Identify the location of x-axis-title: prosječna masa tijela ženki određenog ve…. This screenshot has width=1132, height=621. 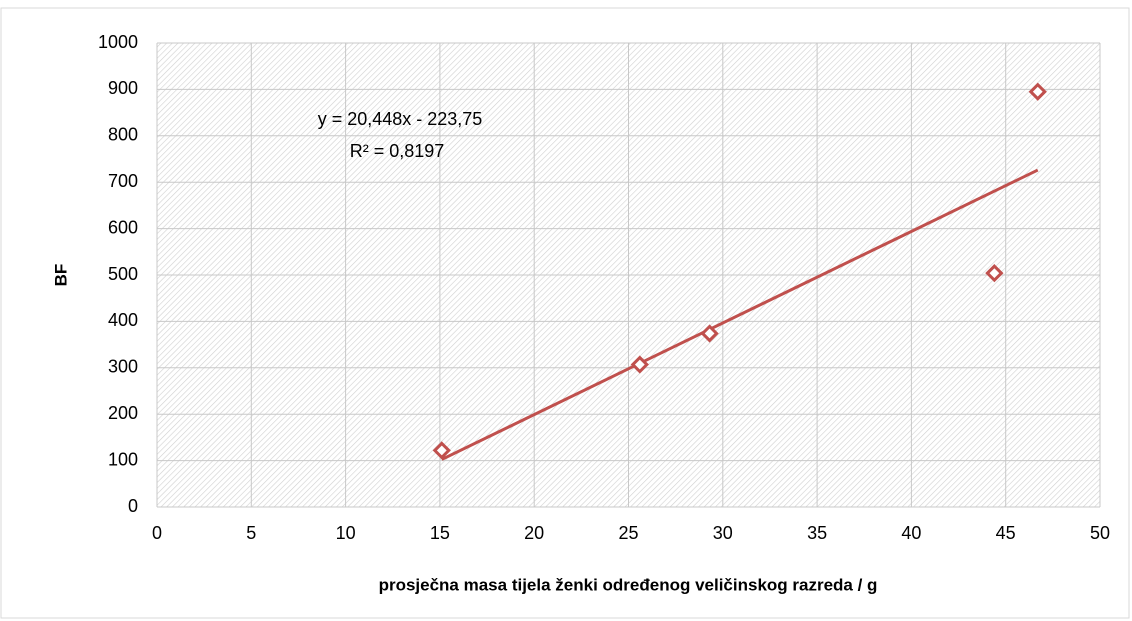
(628, 584).